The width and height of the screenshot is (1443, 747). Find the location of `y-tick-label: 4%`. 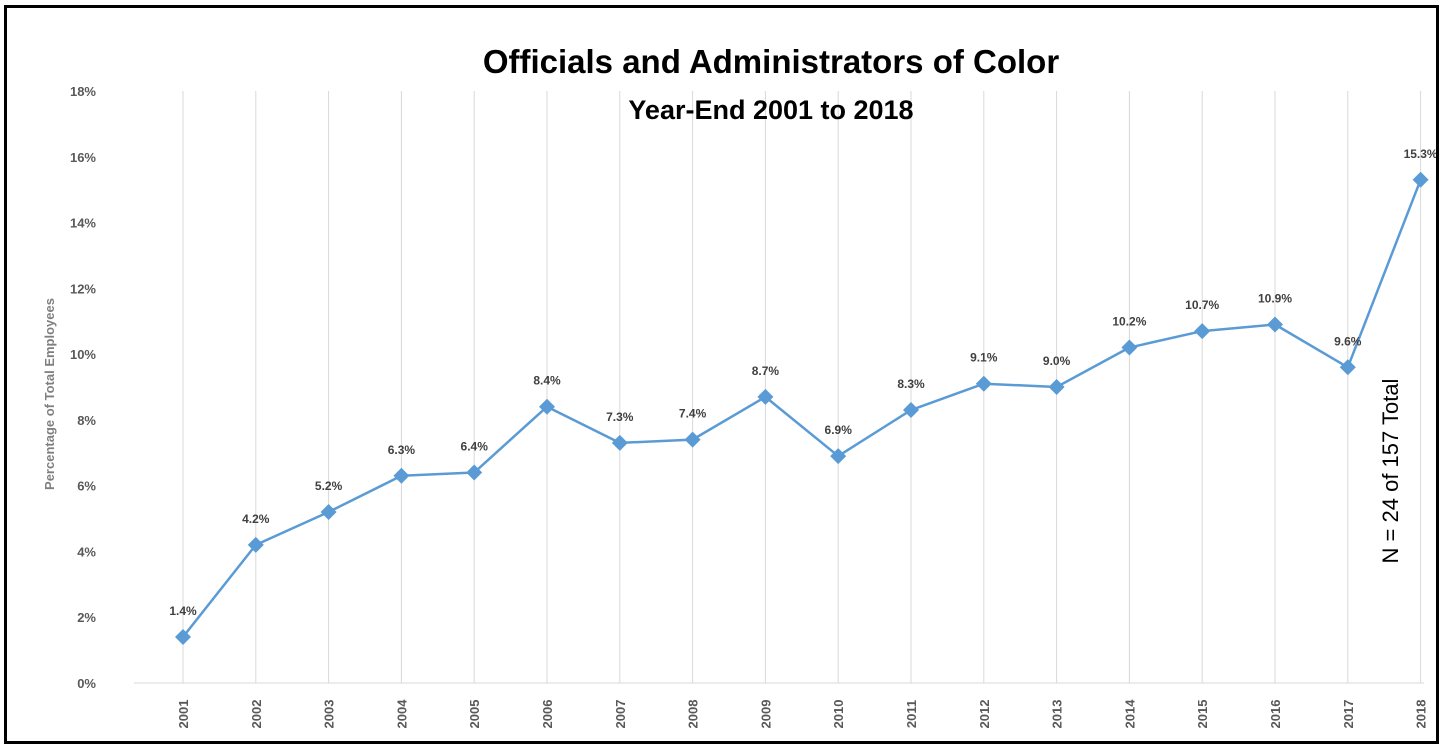

y-tick-label: 4% is located at coordinates (86, 551).